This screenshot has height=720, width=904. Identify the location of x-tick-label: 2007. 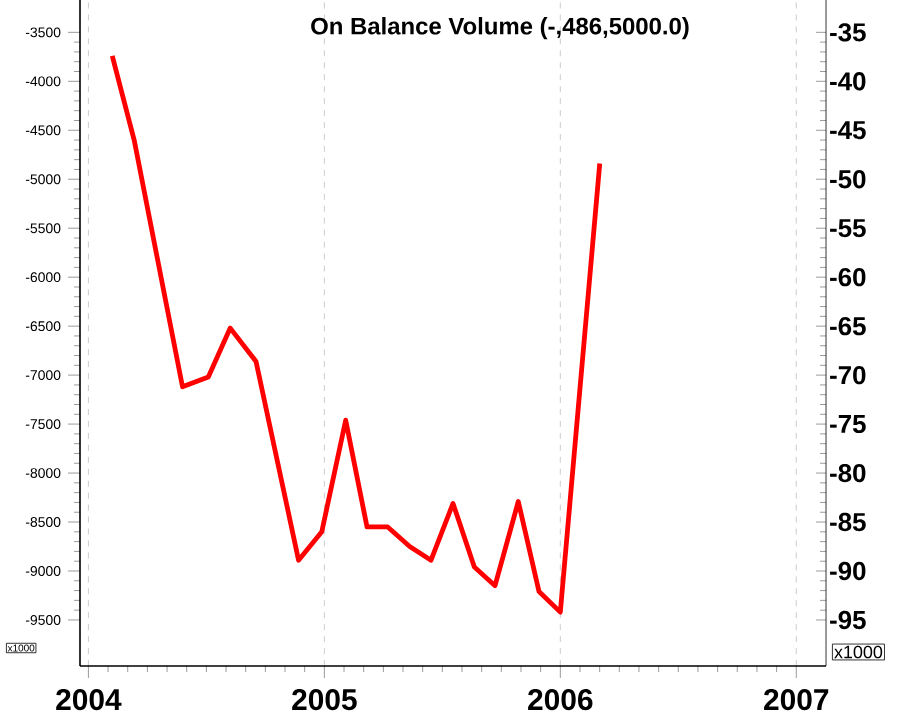
(796, 700).